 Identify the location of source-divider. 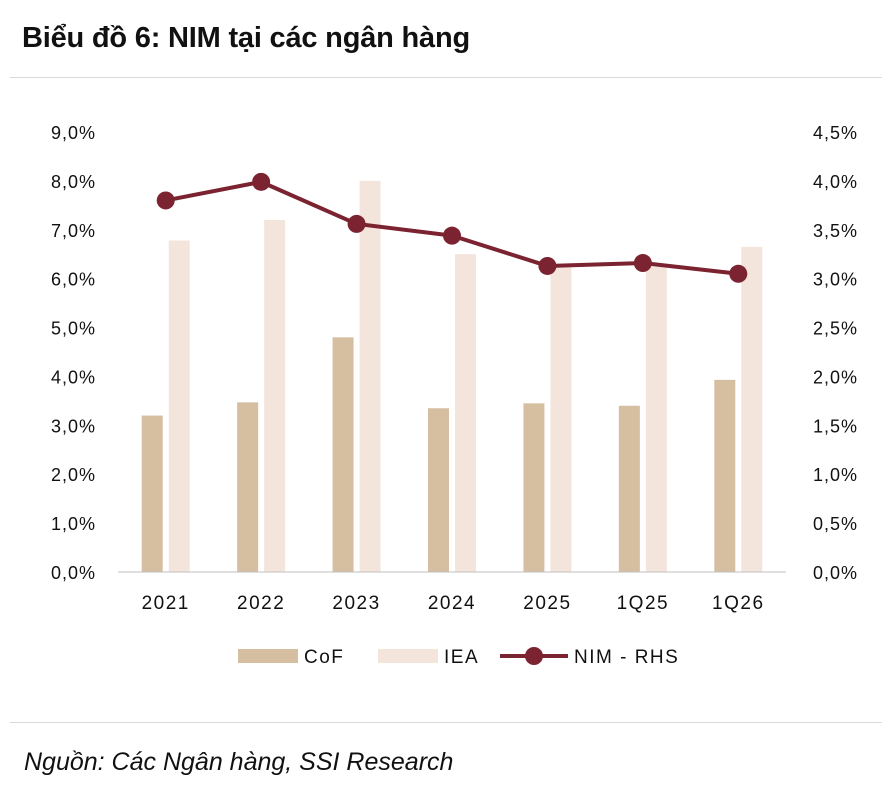
(446, 722).